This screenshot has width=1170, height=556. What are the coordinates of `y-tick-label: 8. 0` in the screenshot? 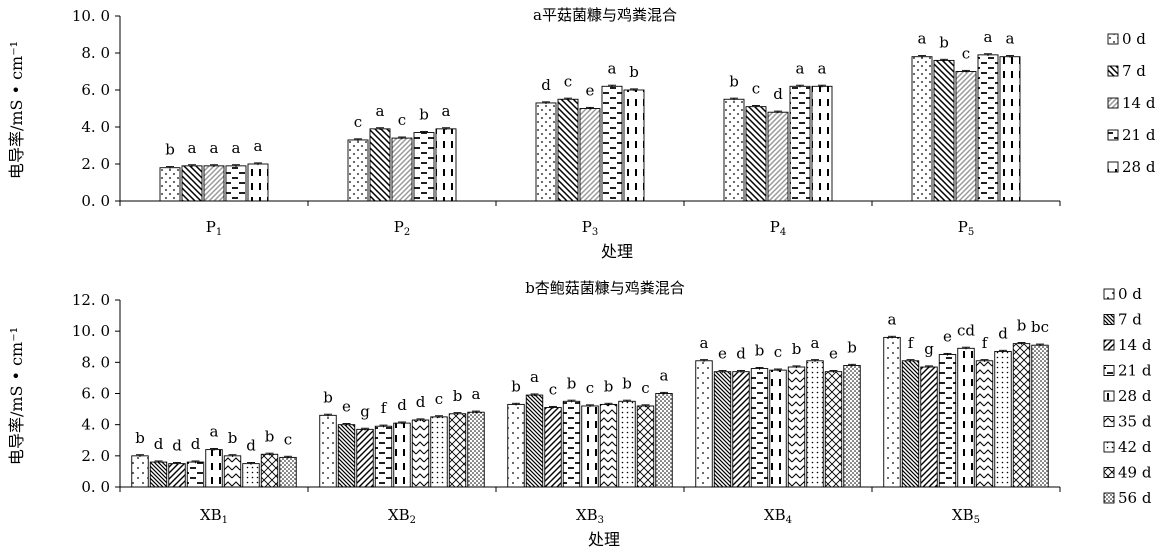 It's located at (95, 53).